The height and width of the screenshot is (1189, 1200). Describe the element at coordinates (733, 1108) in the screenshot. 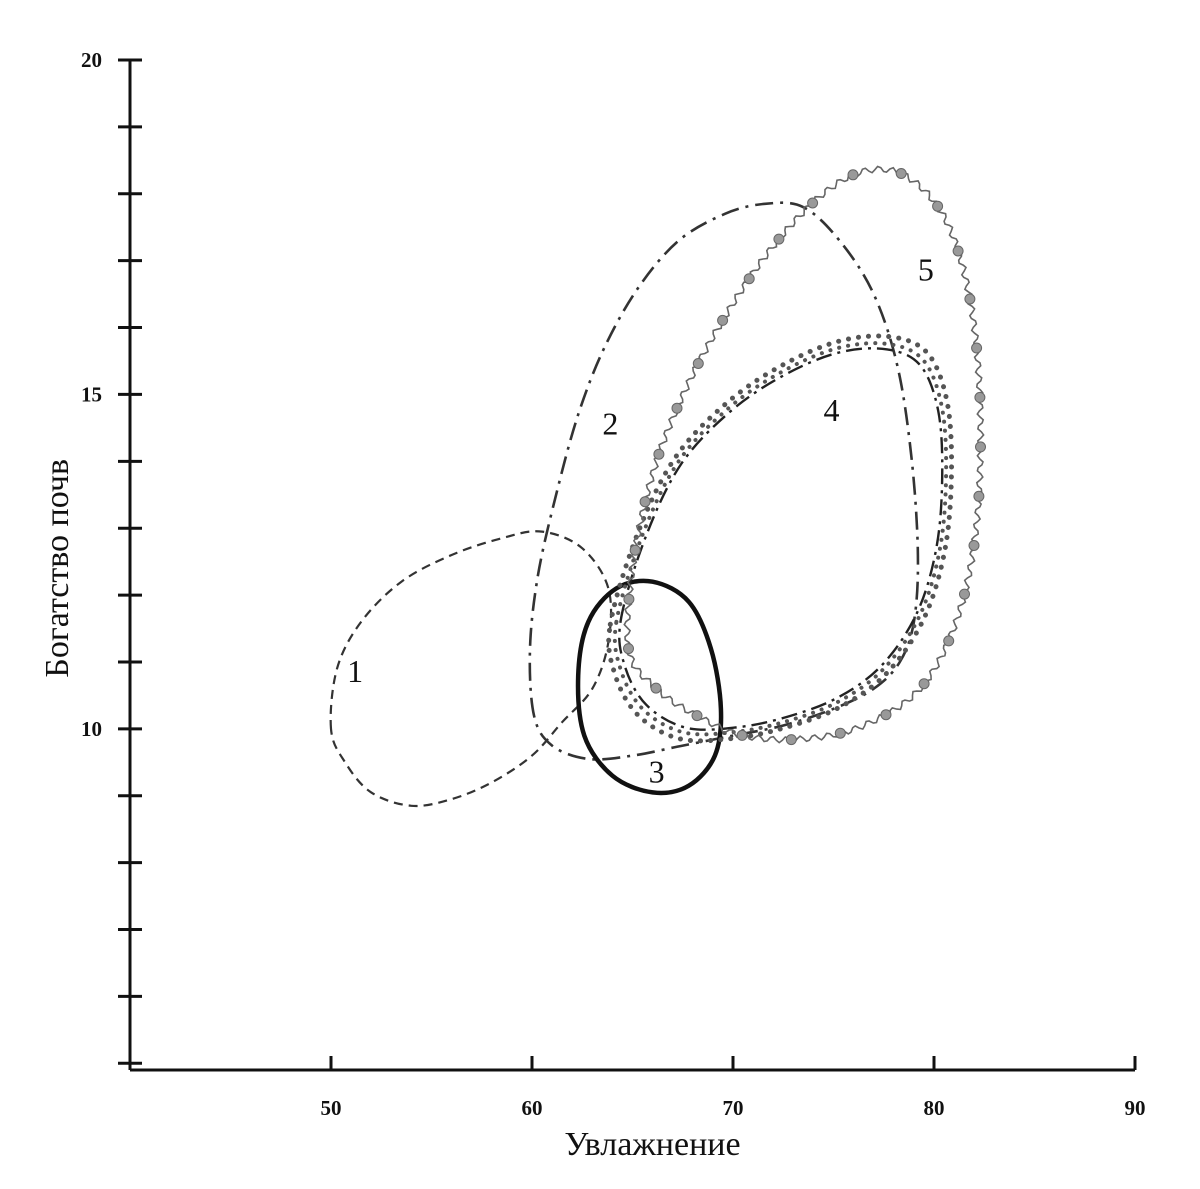

I see `x-tick-label: 70` at that location.